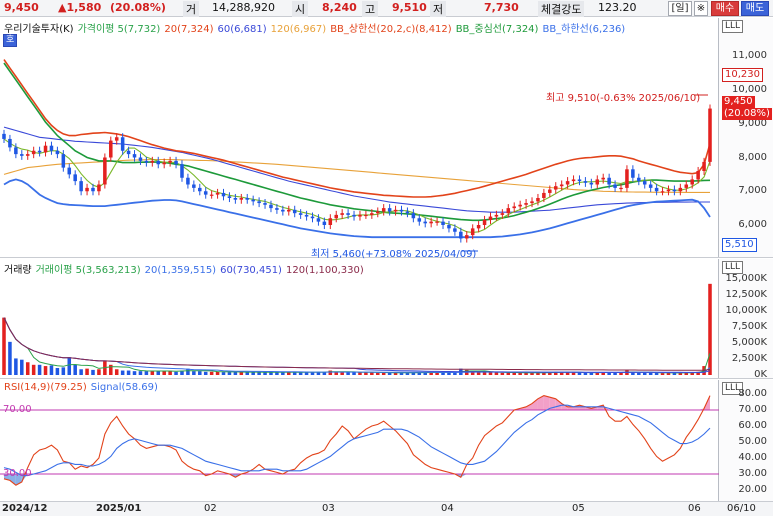  What do you see at coordinates (749, 359) in the screenshot?
I see `volume-tick-label: 2,500K` at bounding box center [749, 359].